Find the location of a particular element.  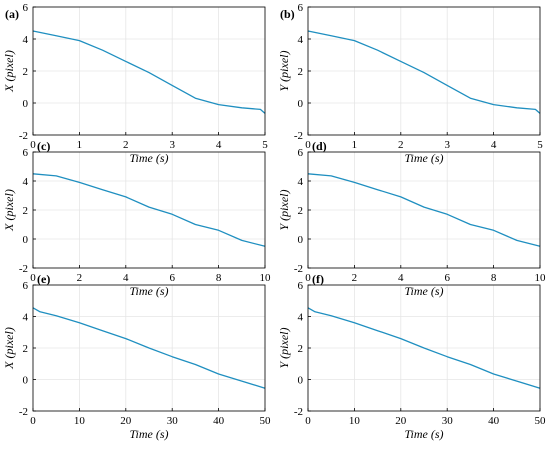

panel-label: (f) is located at coordinates (318, 279).